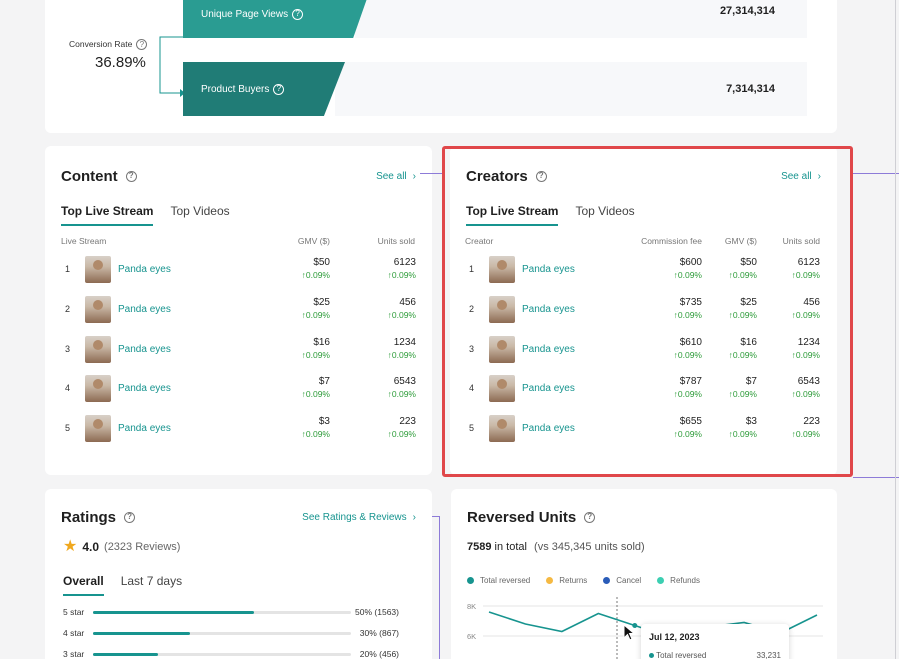 This screenshot has width=899, height=659. I want to click on table-row: 5 Panda eyes $3 ↑0.09% 223 ↑0.09%, so click(238, 429).